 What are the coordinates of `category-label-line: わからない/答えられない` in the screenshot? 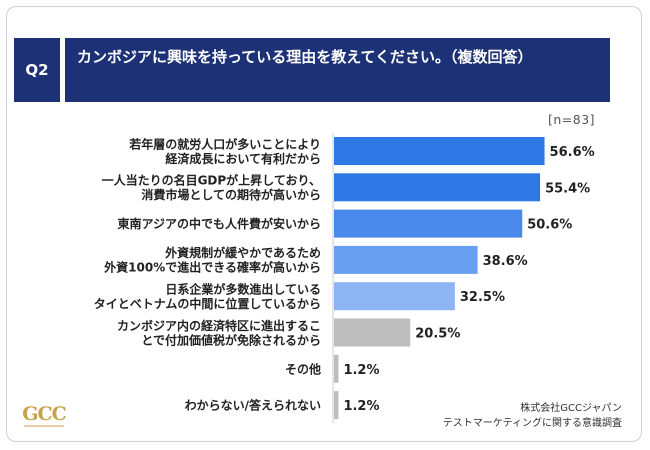 It's located at (253, 405).